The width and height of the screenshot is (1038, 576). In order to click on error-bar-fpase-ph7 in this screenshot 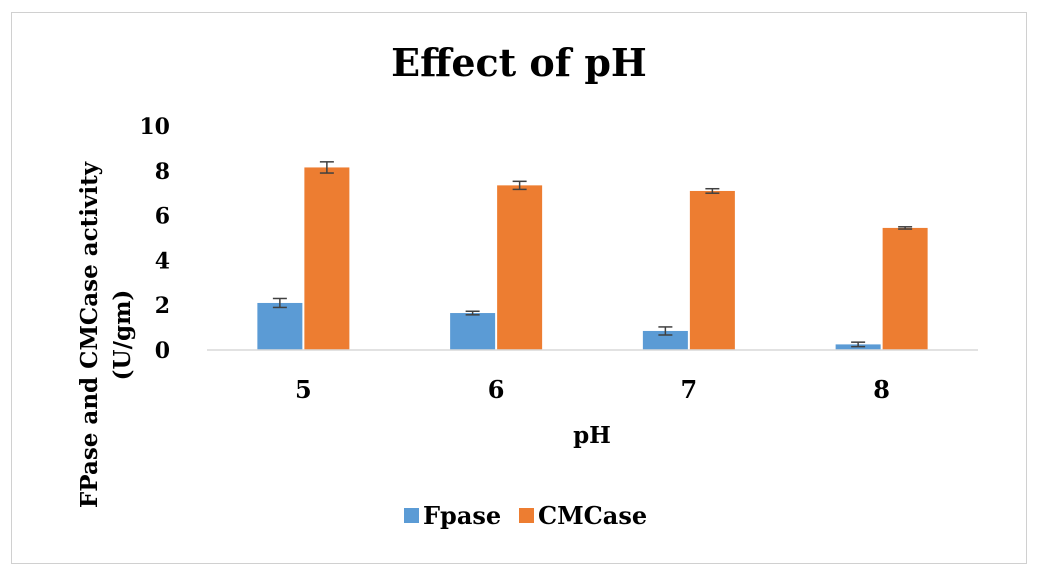, I will do `click(665, 331)`.